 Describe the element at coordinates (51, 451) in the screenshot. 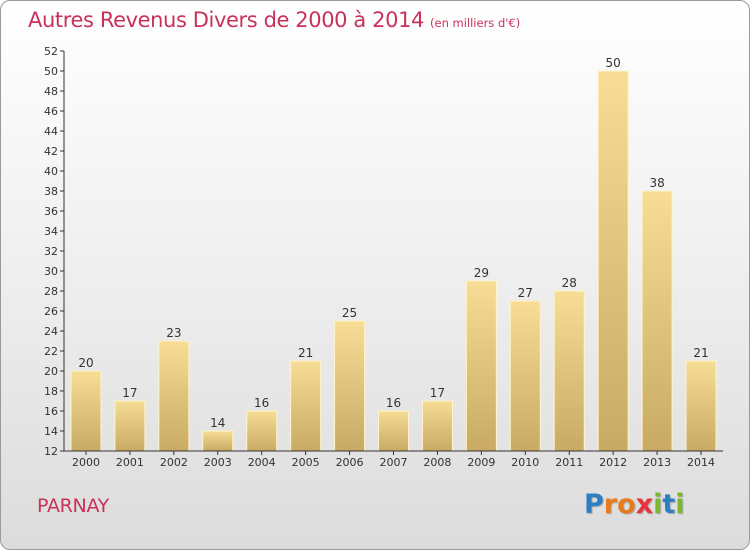

I see `y-tick-label: 12` at that location.